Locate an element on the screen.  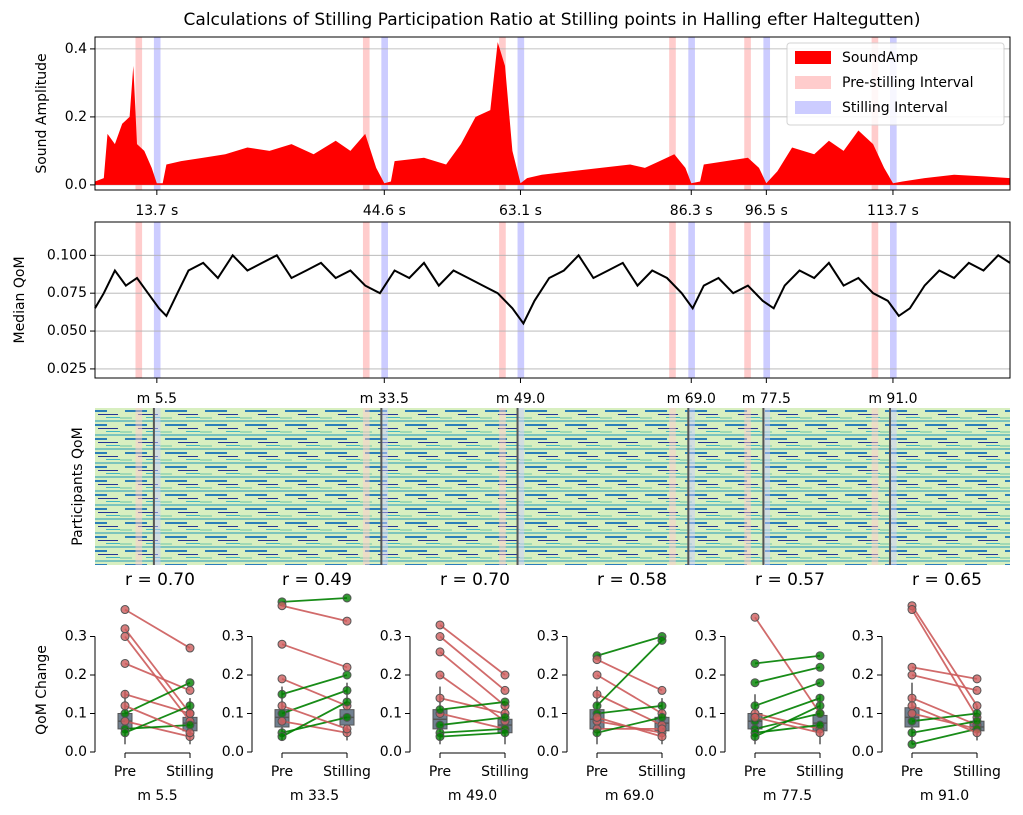
subplot-title: r = 0.49 is located at coordinates (317, 580).